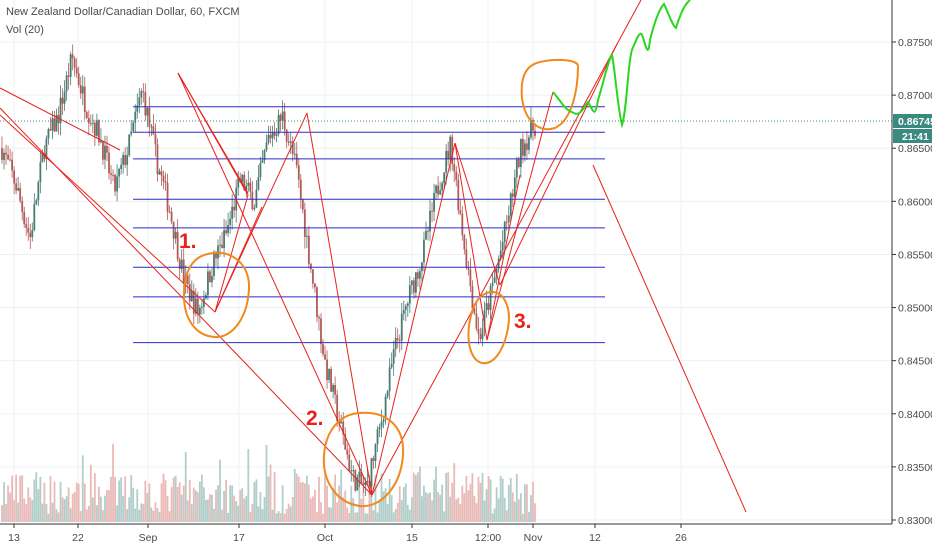  Describe the element at coordinates (347, 534) in the screenshot. I see `time-axis: 13 22 Sep 17 Oct 15 12:00 Nov 12 26` at that location.